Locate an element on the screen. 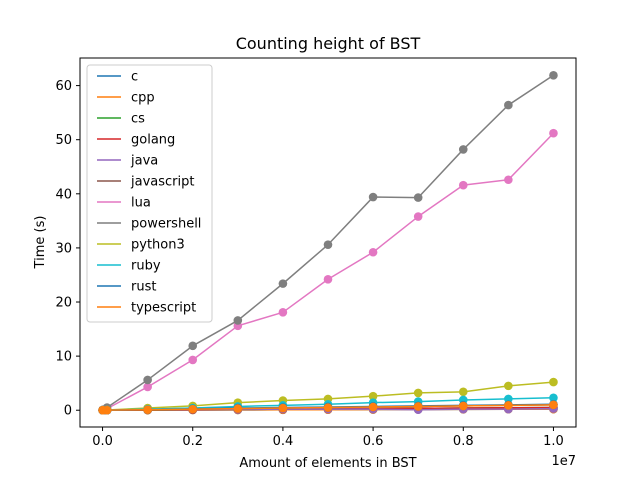 The width and height of the screenshot is (640, 480). x-tick-label: 0.6 is located at coordinates (373, 441).